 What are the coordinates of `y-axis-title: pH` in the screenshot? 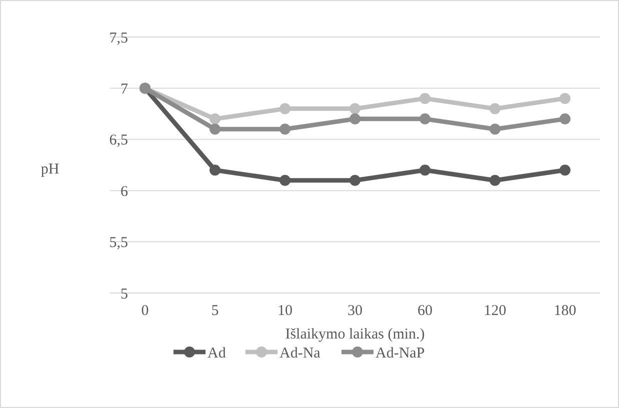 It's located at (50, 169).